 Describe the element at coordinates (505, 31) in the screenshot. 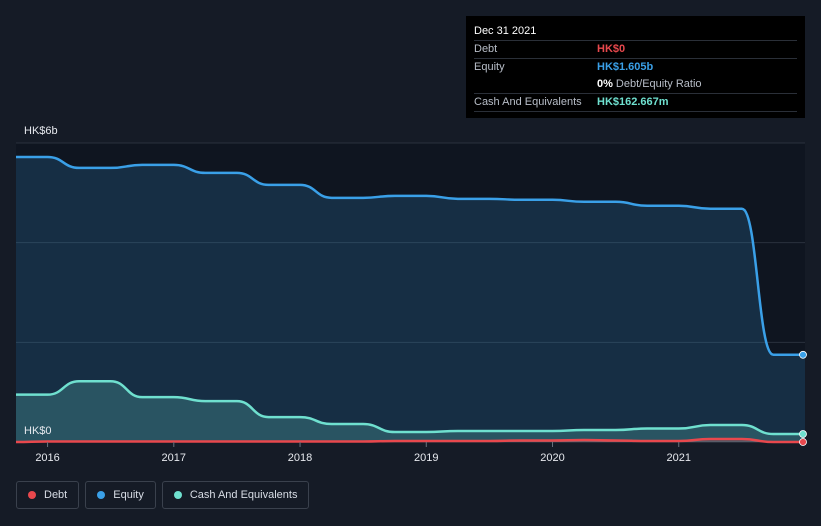

I see `tooltip-date: Dec 31 2021` at that location.